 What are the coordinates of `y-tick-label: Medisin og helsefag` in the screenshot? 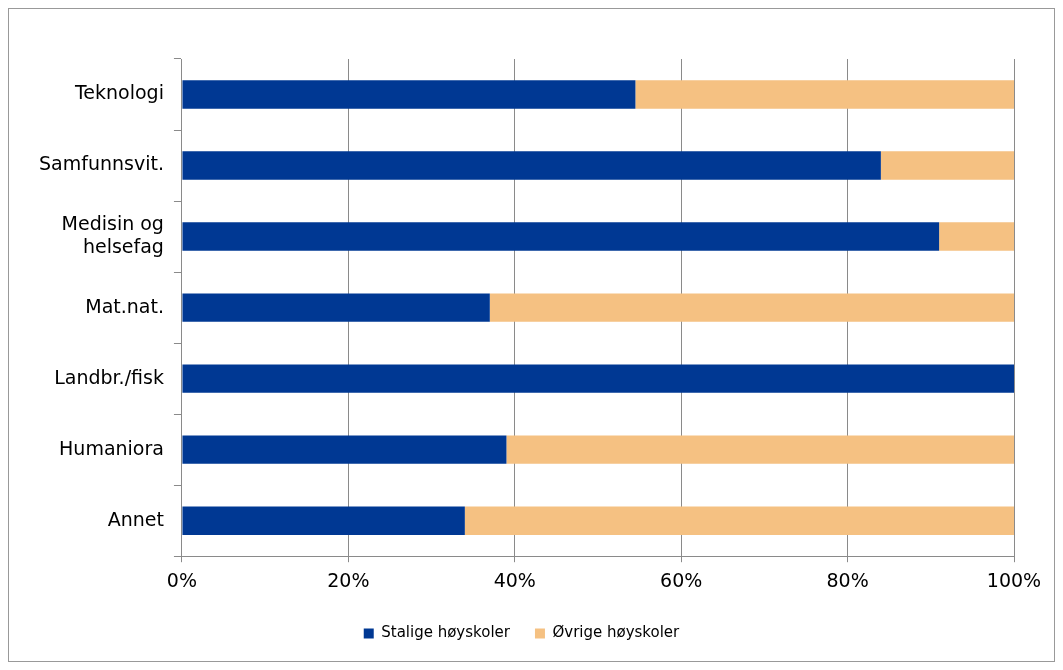 It's located at (112, 234).